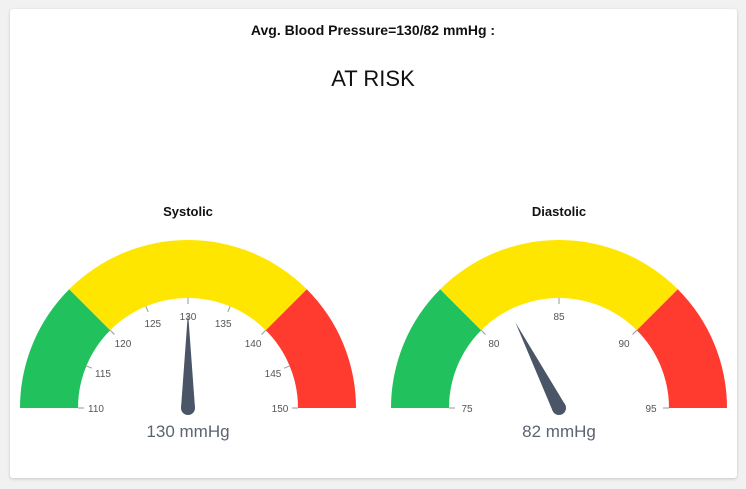 The width and height of the screenshot is (746, 489). I want to click on gauge-tick-label: 145, so click(273, 374).